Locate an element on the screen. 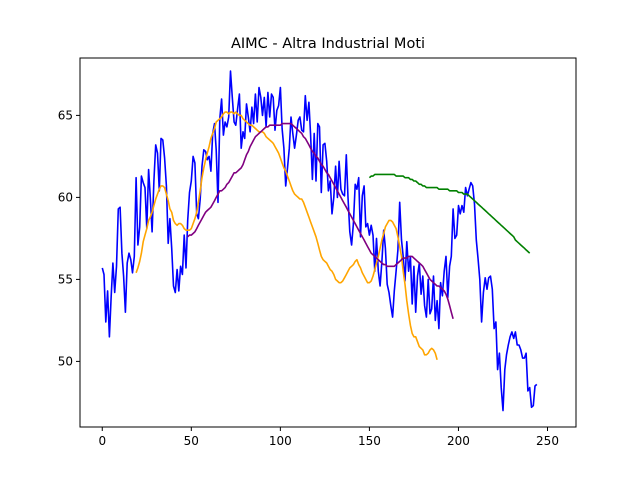  x-tick-label: 50 is located at coordinates (191, 441).